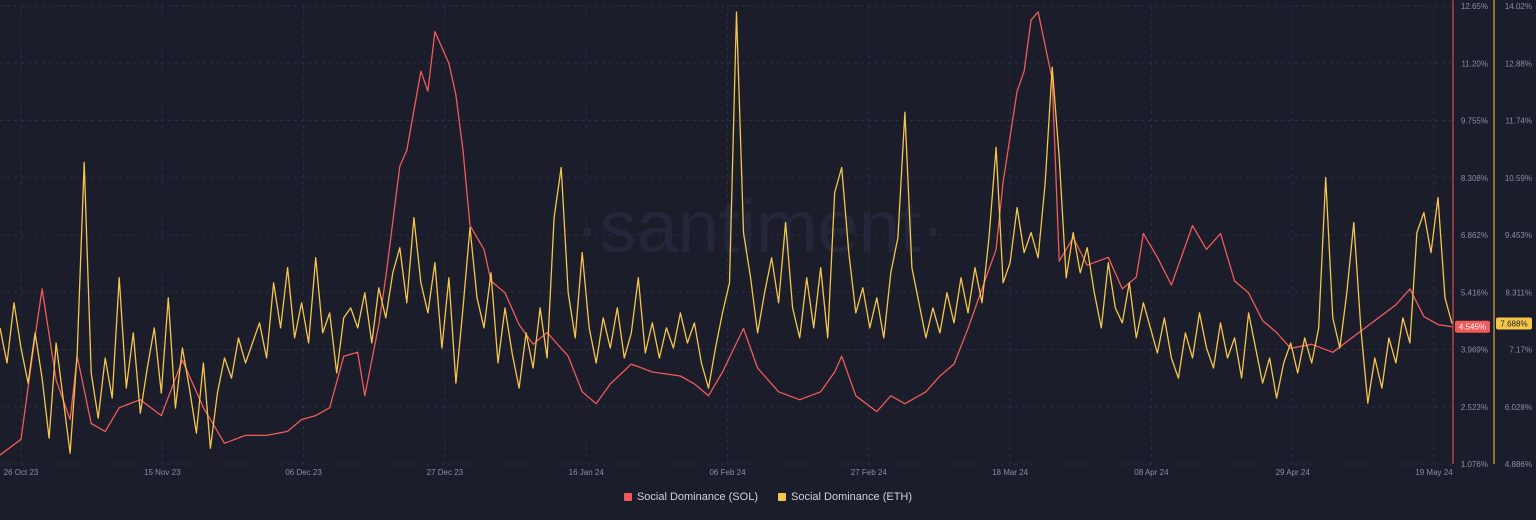 Image resolution: width=1536 pixels, height=520 pixels. I want to click on x-axis-tick-label: 15 Nov 23, so click(162, 472).